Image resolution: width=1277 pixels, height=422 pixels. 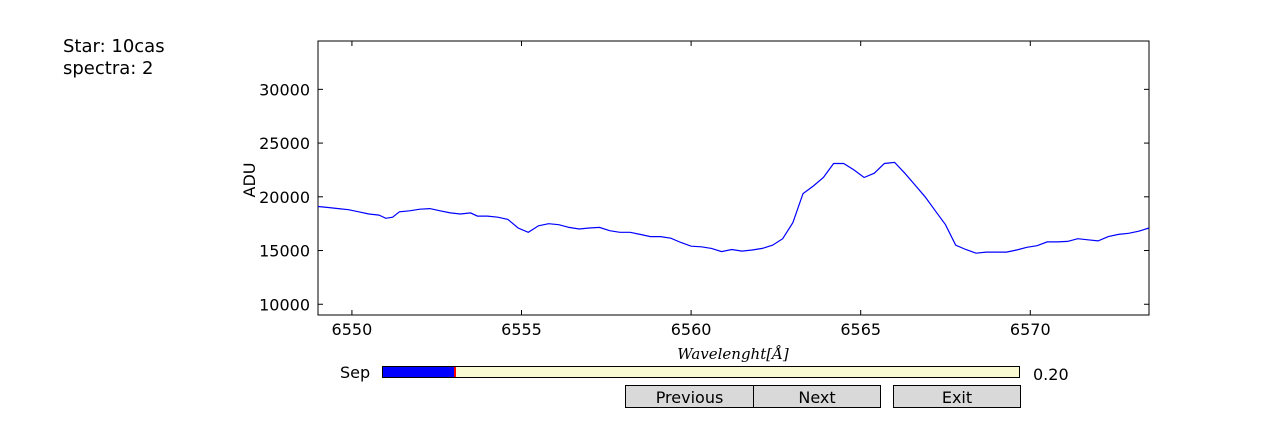 What do you see at coordinates (860, 329) in the screenshot?
I see `x-tick-label: 6565` at bounding box center [860, 329].